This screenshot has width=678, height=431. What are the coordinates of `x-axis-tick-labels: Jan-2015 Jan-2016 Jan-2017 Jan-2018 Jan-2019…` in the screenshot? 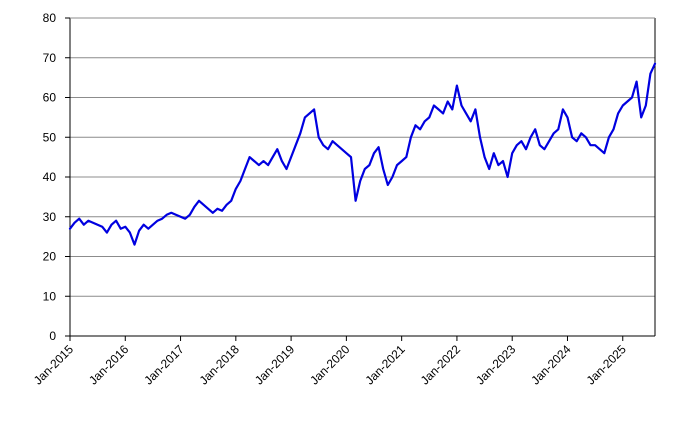 It's located at (330, 365).